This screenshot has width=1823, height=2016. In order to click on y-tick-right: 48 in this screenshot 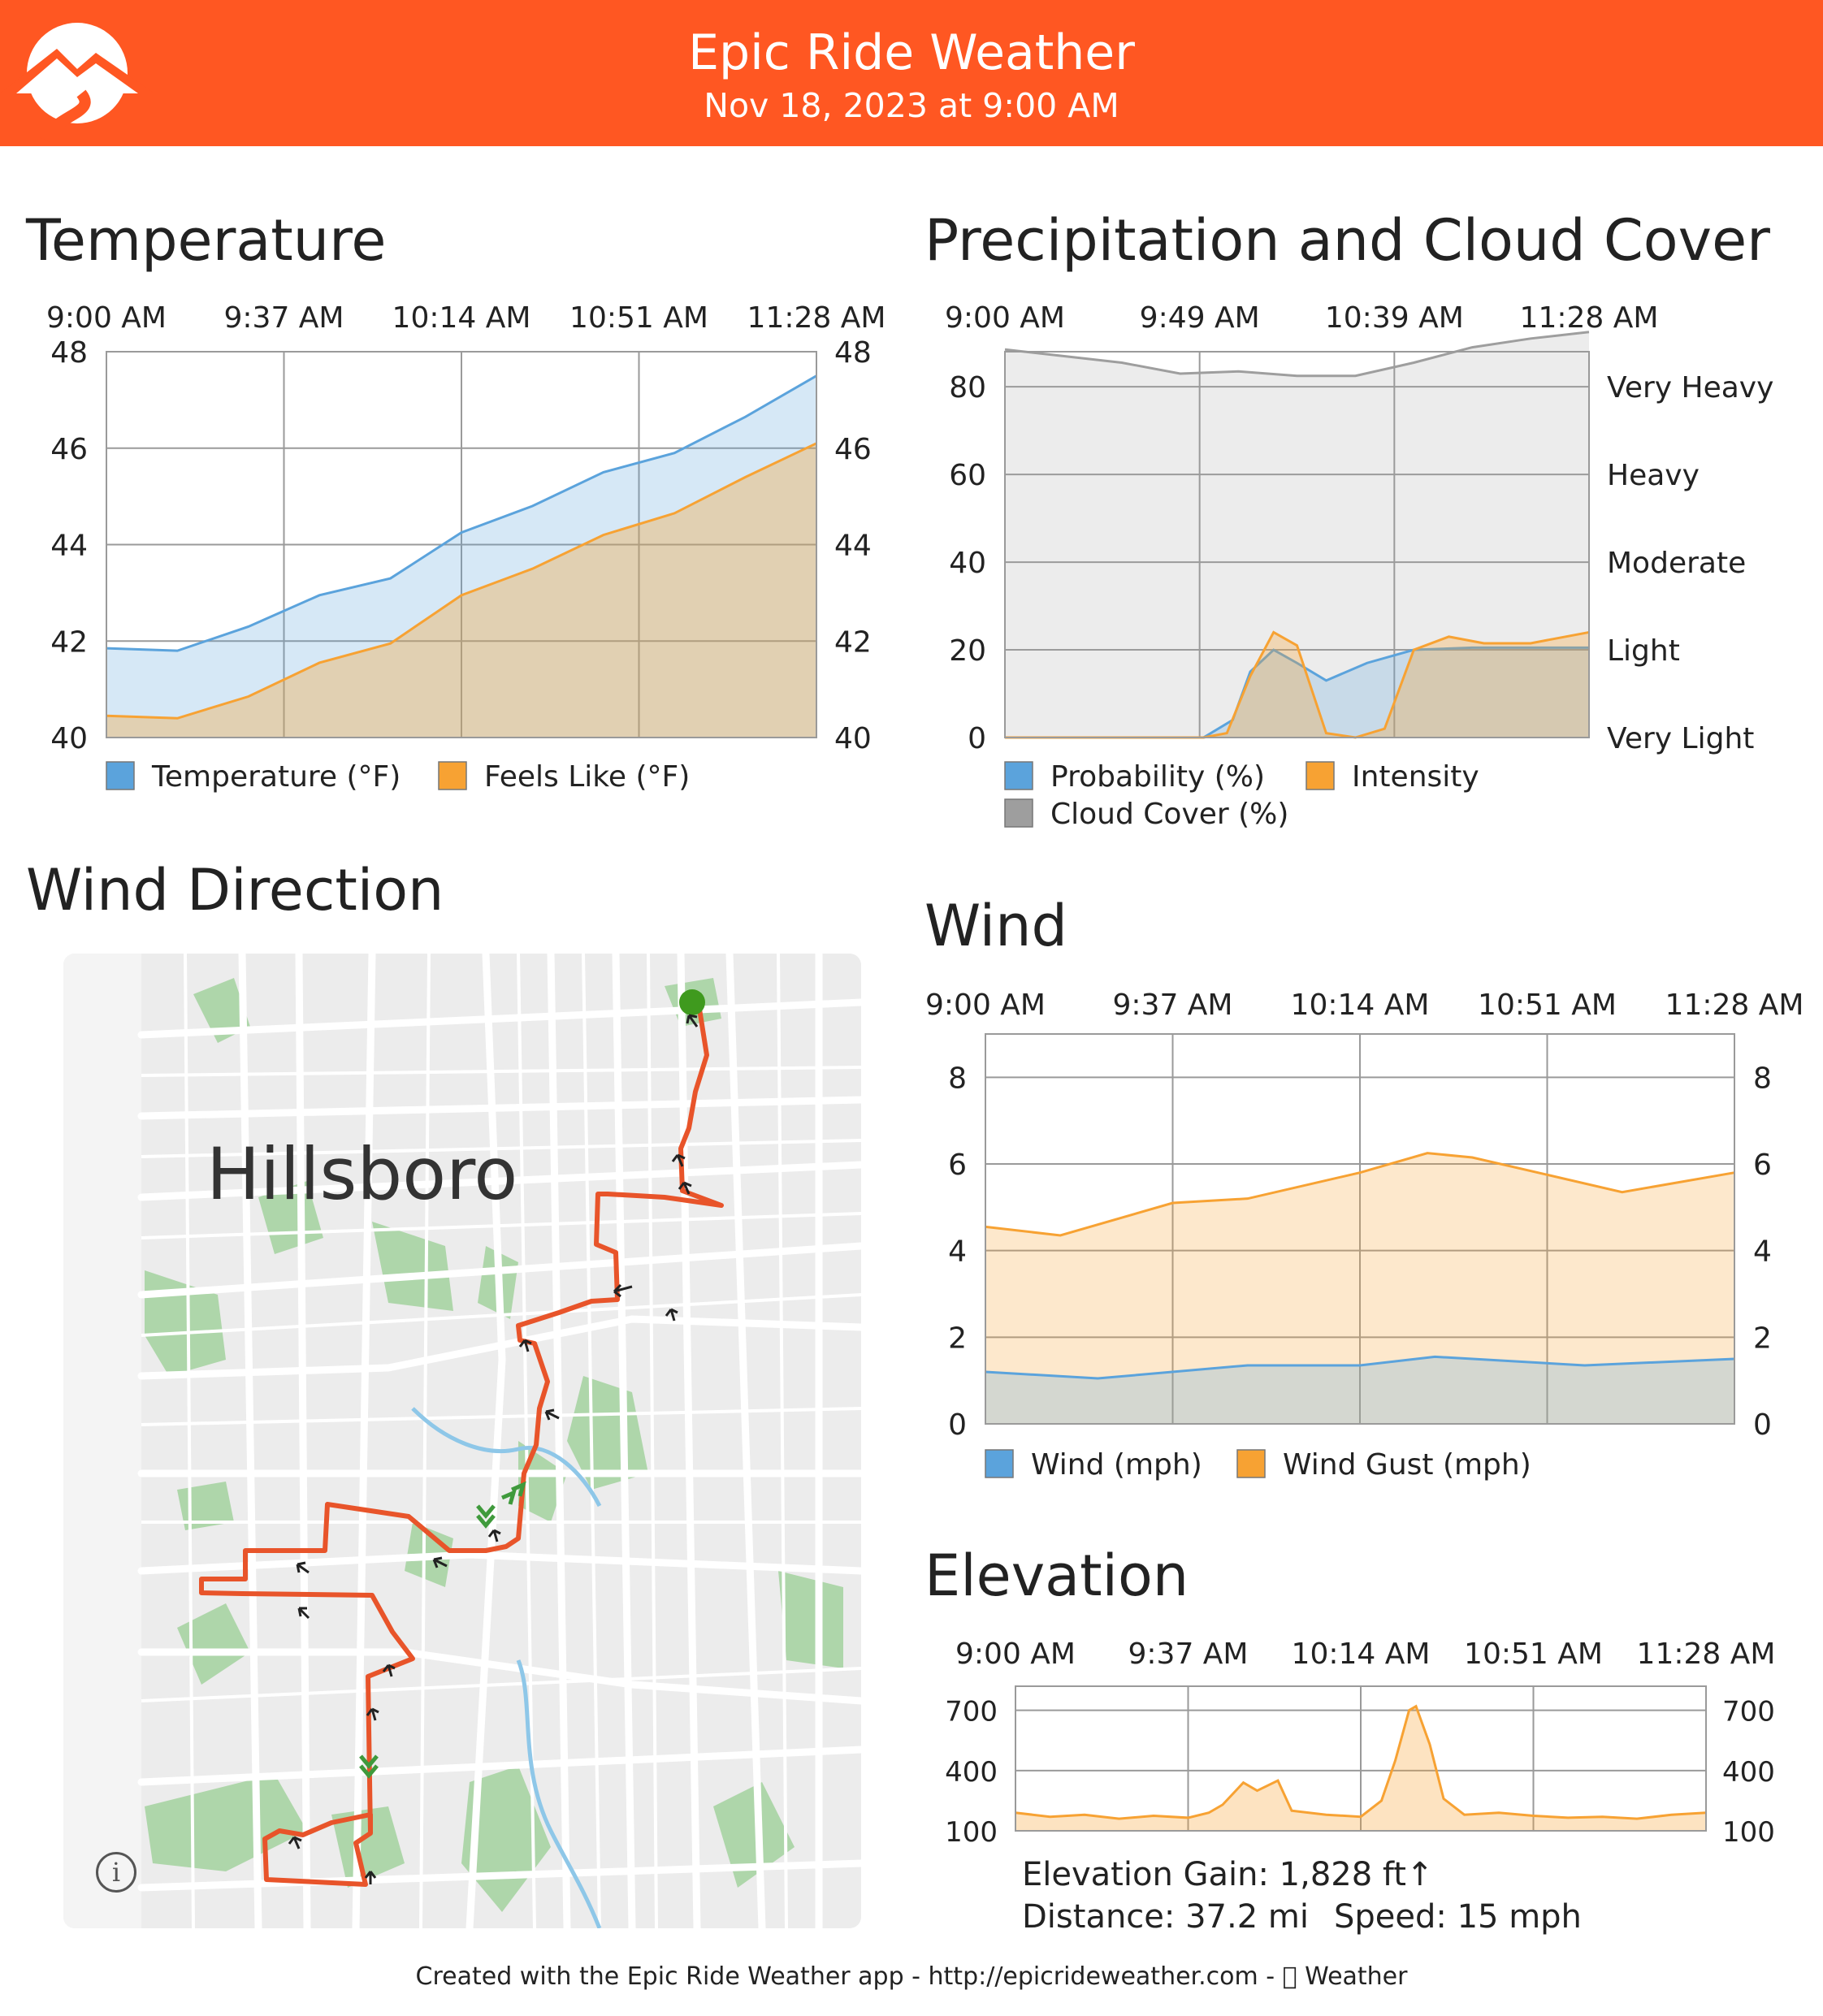, I will do `click(853, 353)`.